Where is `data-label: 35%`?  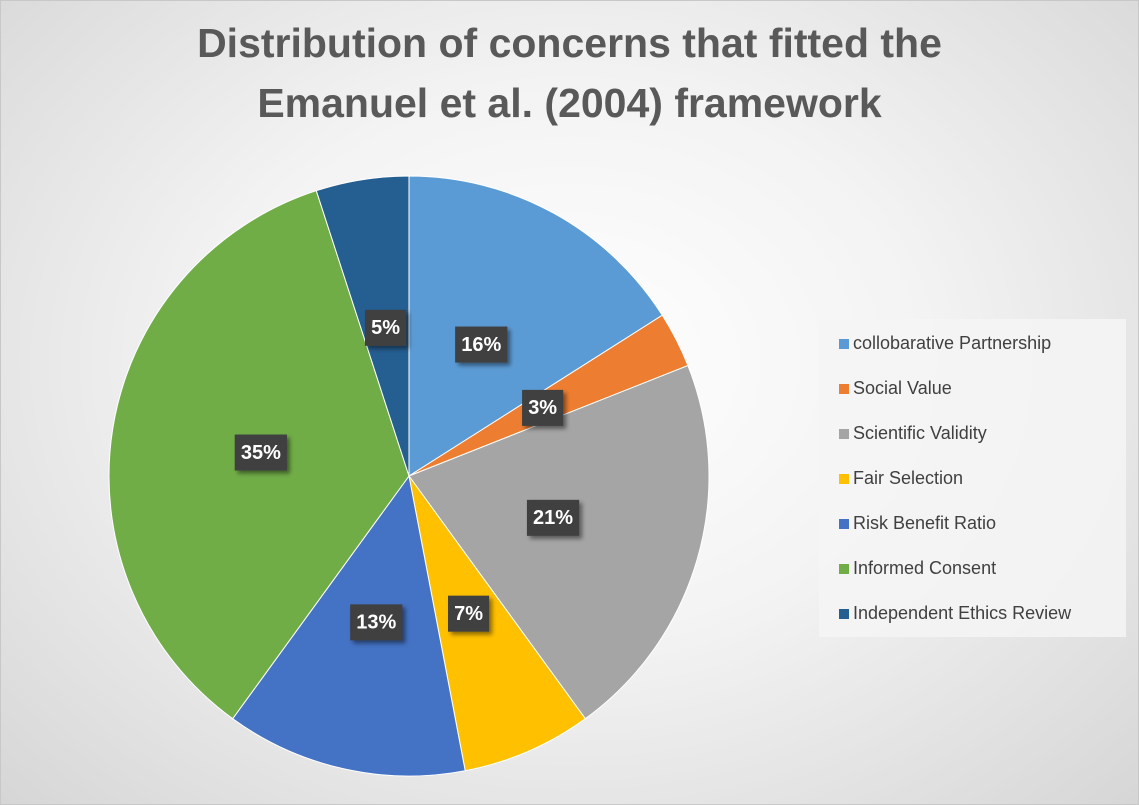
data-label: 35% is located at coordinates (260, 452).